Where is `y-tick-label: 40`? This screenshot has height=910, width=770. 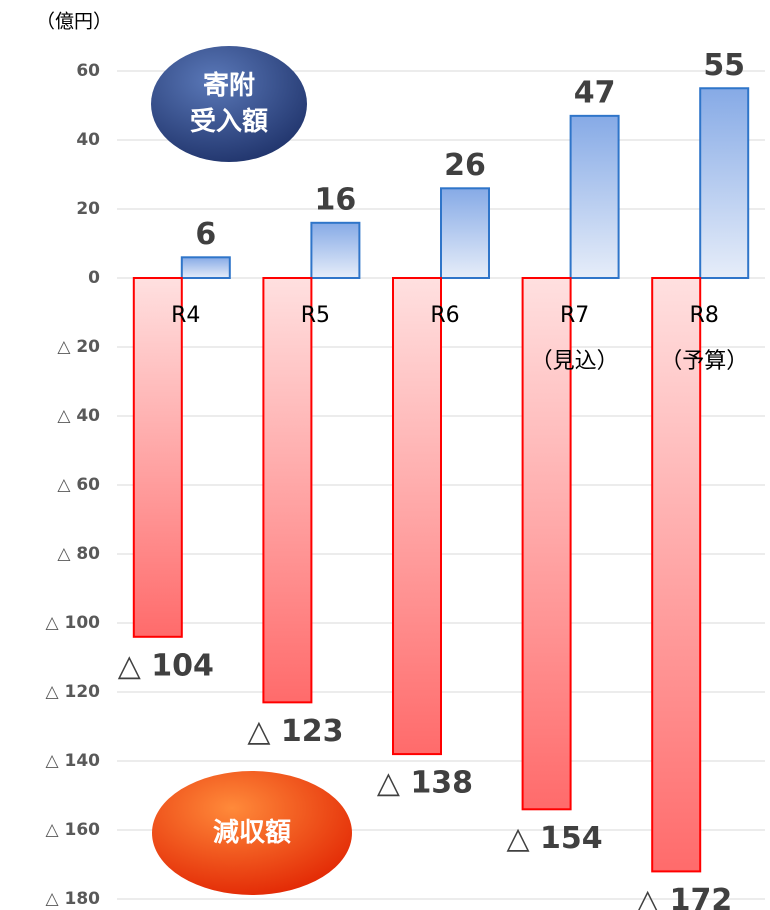
y-tick-label: 40 is located at coordinates (88, 140).